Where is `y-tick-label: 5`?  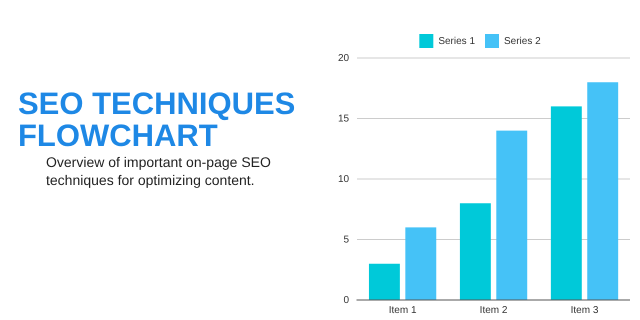 y-tick-label: 5 is located at coordinates (347, 240).